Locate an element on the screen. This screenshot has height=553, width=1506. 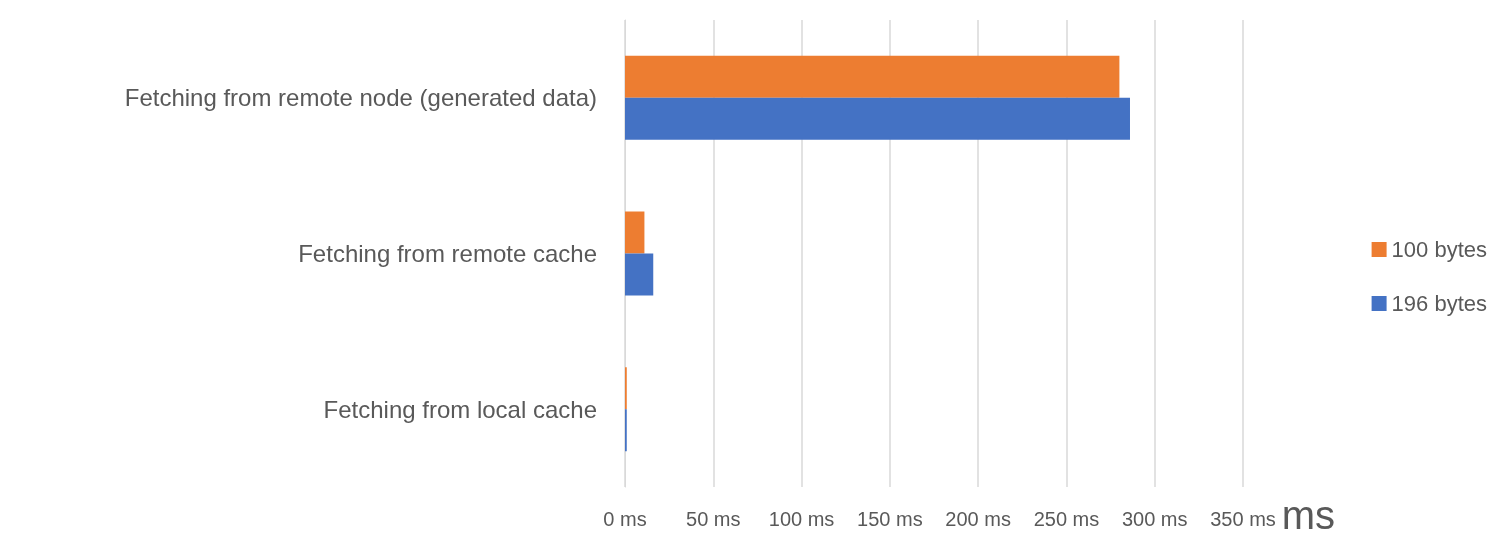
legend-label: 196 bytes is located at coordinates (1439, 303).